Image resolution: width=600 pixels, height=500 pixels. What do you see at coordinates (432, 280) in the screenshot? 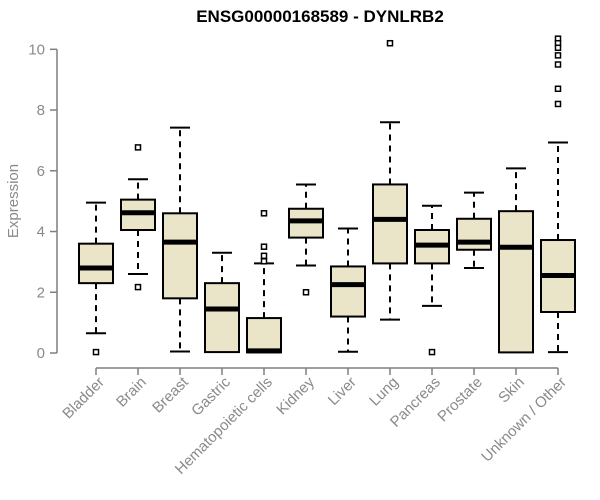
I see `box-group-pancreas` at bounding box center [432, 280].